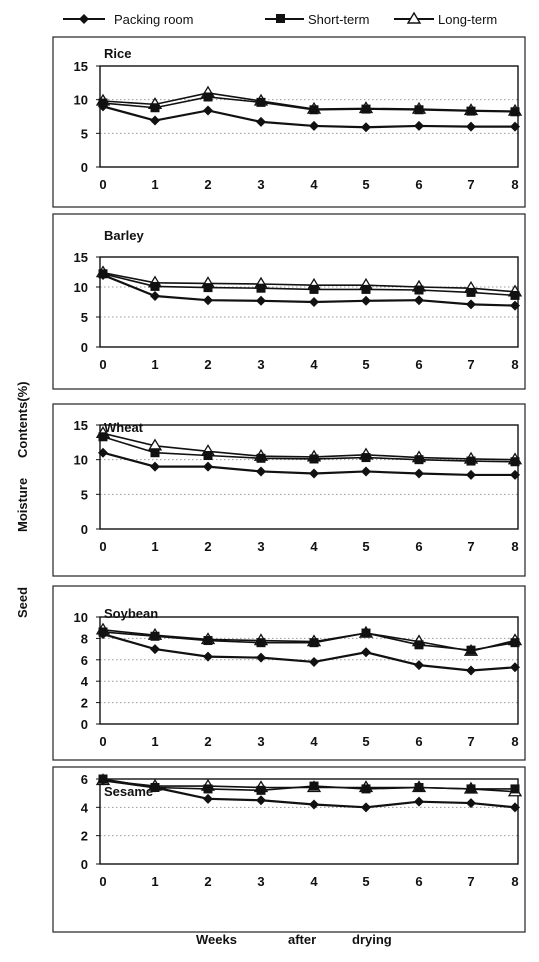 This screenshot has width=539, height=962. Describe the element at coordinates (131, 613) in the screenshot. I see `panel-title: Soybean` at that location.